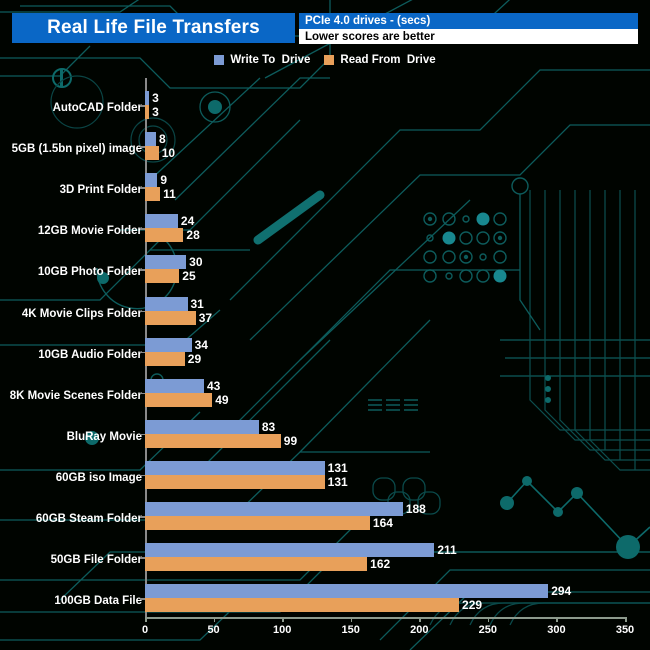  What do you see at coordinates (213, 385) in the screenshot?
I see `bar-value-label: 43` at bounding box center [213, 385].